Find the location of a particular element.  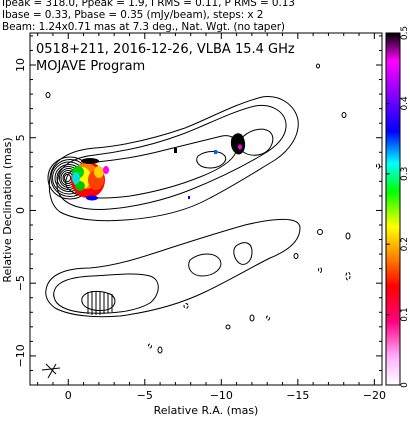

black-knot is located at coordinates (238, 144).